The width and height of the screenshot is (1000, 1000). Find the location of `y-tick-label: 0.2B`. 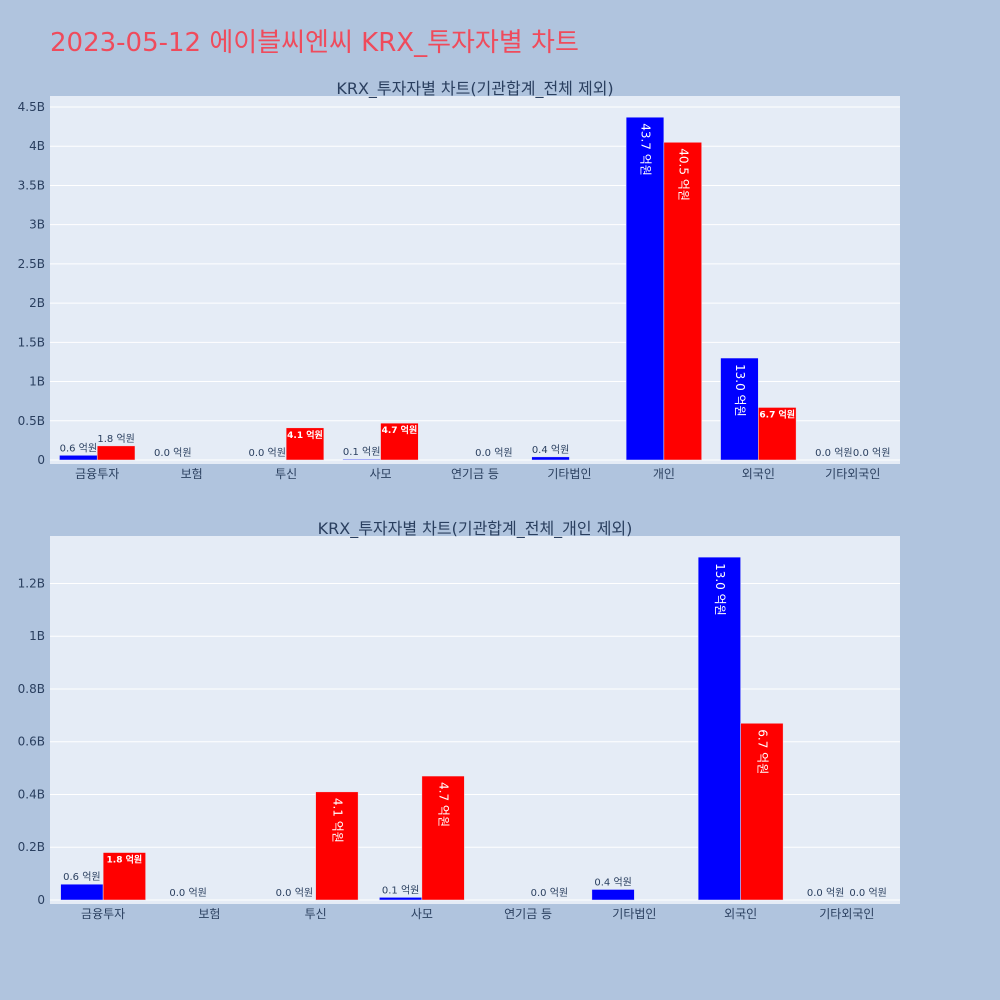

y-tick-label: 0.2B is located at coordinates (31, 847).